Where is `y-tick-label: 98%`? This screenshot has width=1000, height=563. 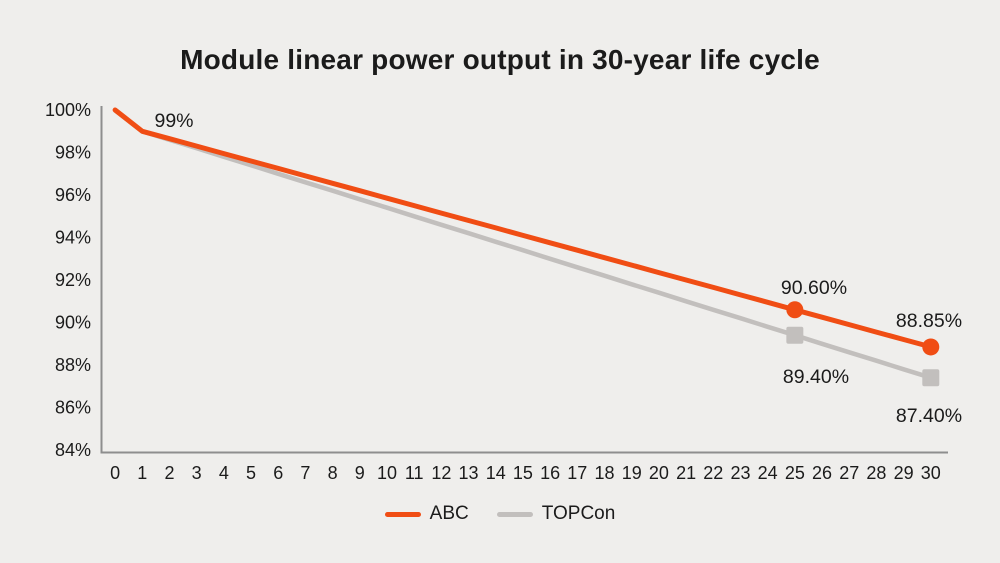 y-tick-label: 98% is located at coordinates (73, 153).